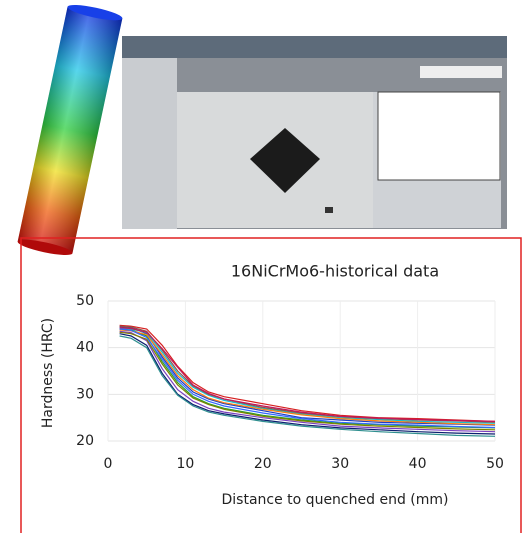 The width and height of the screenshot is (524, 533). What do you see at coordinates (108, 464) in the screenshot?
I see `x-tick-label: 0` at bounding box center [108, 464].